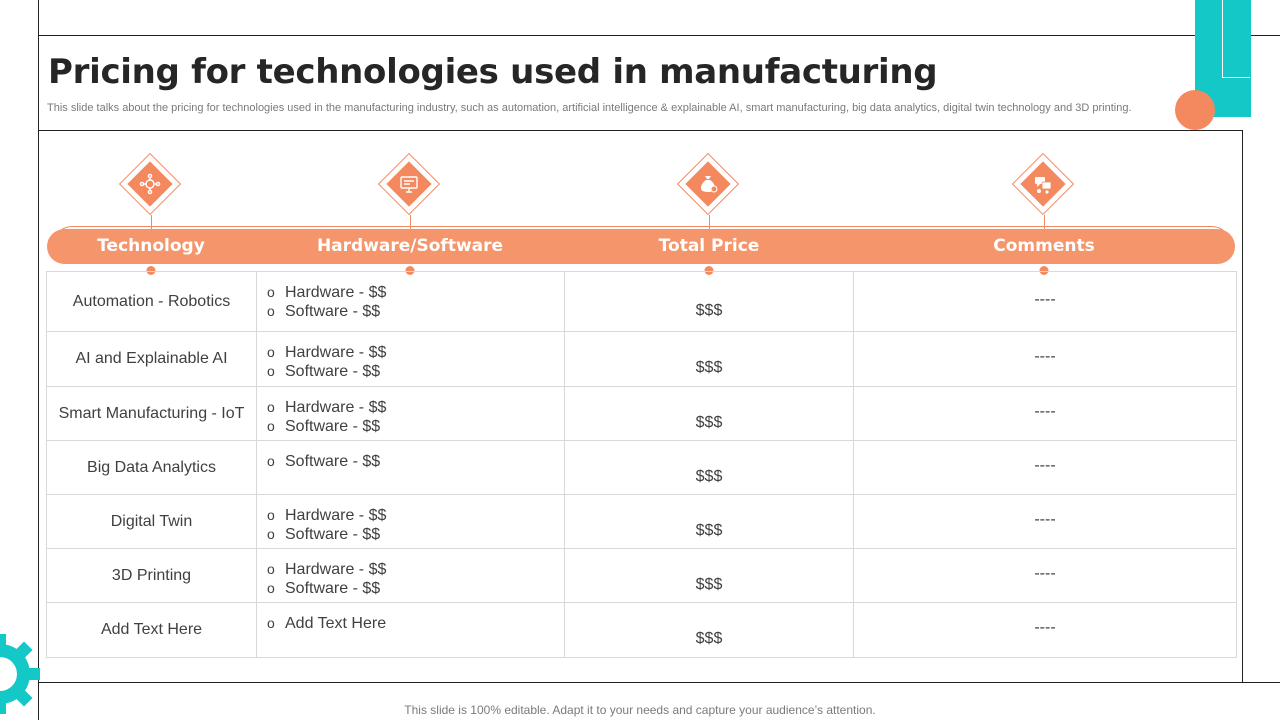  What do you see at coordinates (1242, 406) in the screenshot?
I see `right-rule` at bounding box center [1242, 406].